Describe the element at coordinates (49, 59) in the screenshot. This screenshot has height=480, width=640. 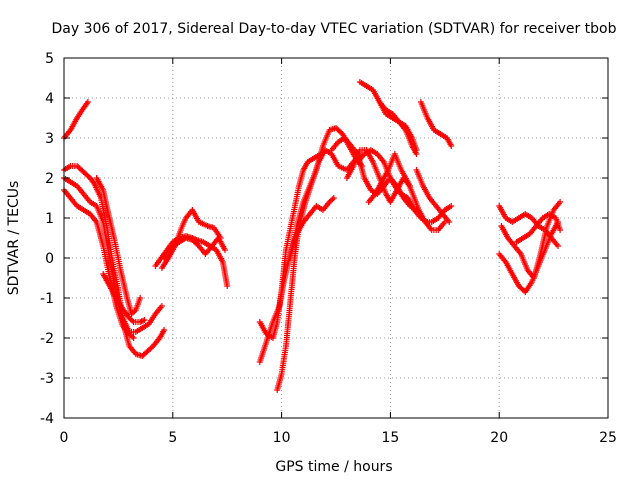
I see `y-tick-label: 5` at that location.